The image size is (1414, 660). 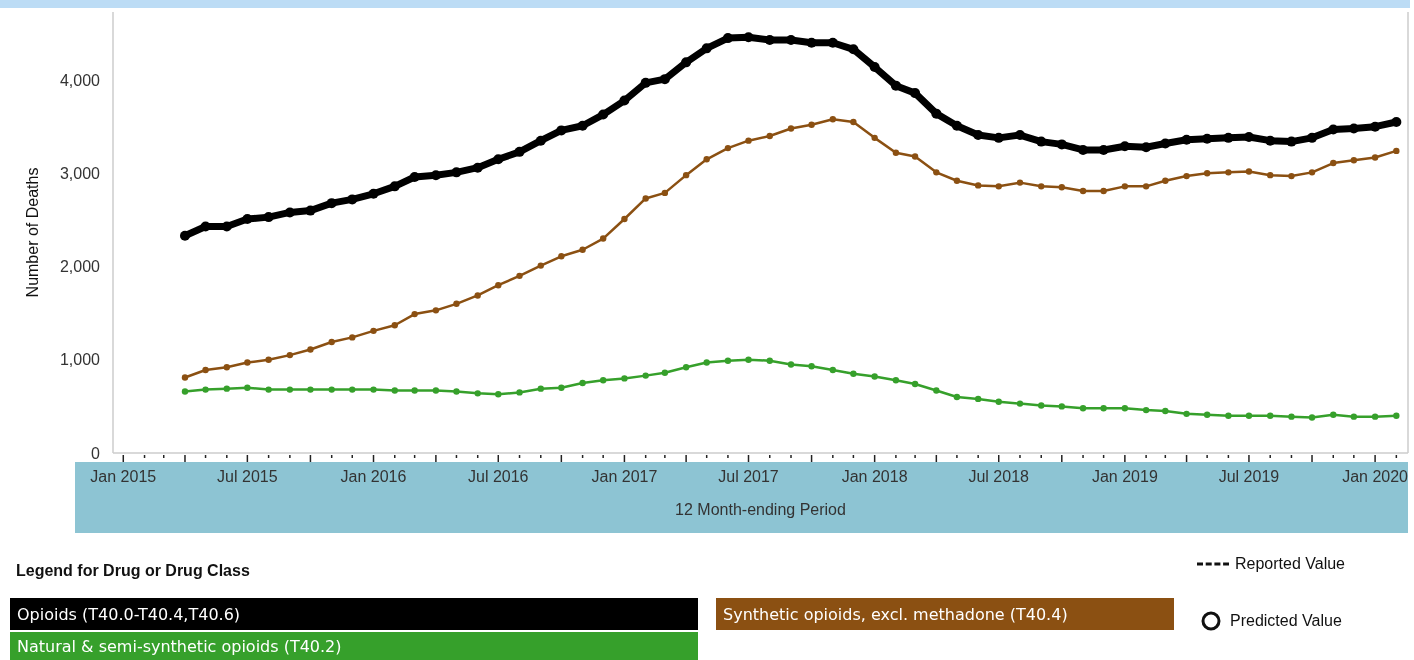 I want to click on x-axis-title: 12 Month-ending Period, so click(x=760, y=509).